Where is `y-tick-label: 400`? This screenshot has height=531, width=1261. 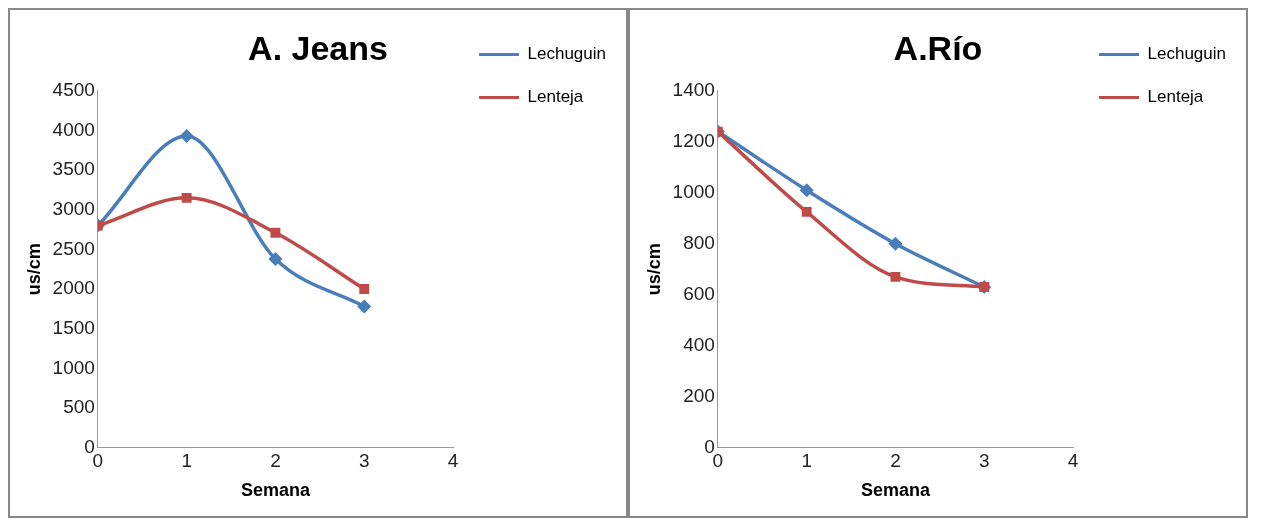
y-tick-label: 400 is located at coordinates (699, 344).